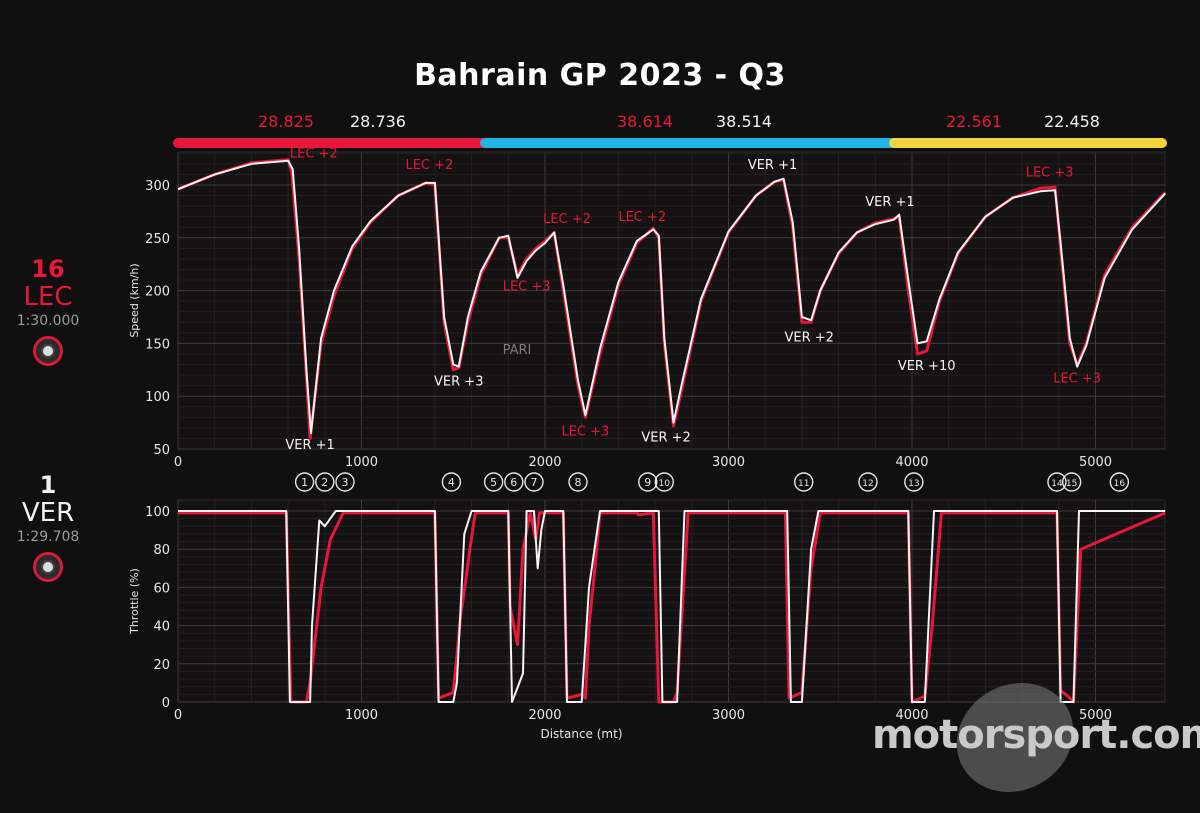 The image size is (1200, 813). Describe the element at coordinates (157, 344) in the screenshot. I see `y-tick-label: 150` at that location.